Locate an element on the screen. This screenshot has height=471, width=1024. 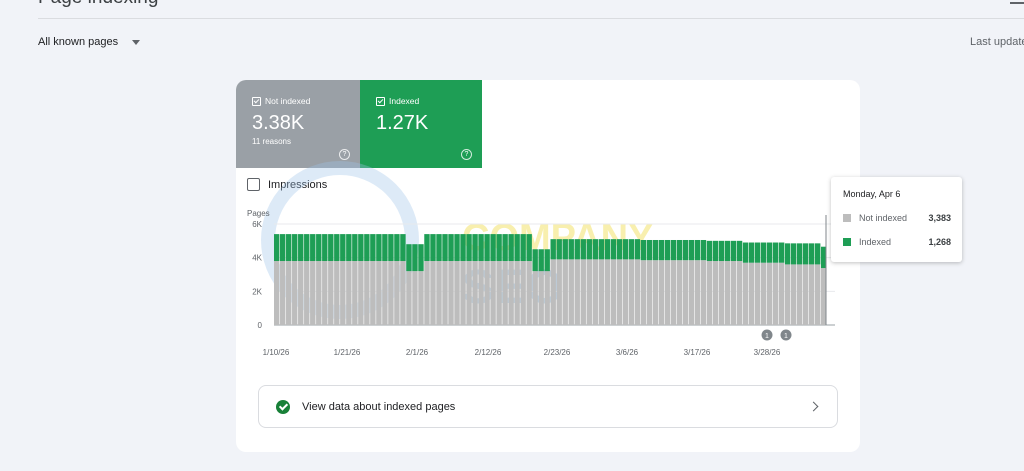
view-indexed-pages-link: View data about indexed pages is located at coordinates (548, 406).